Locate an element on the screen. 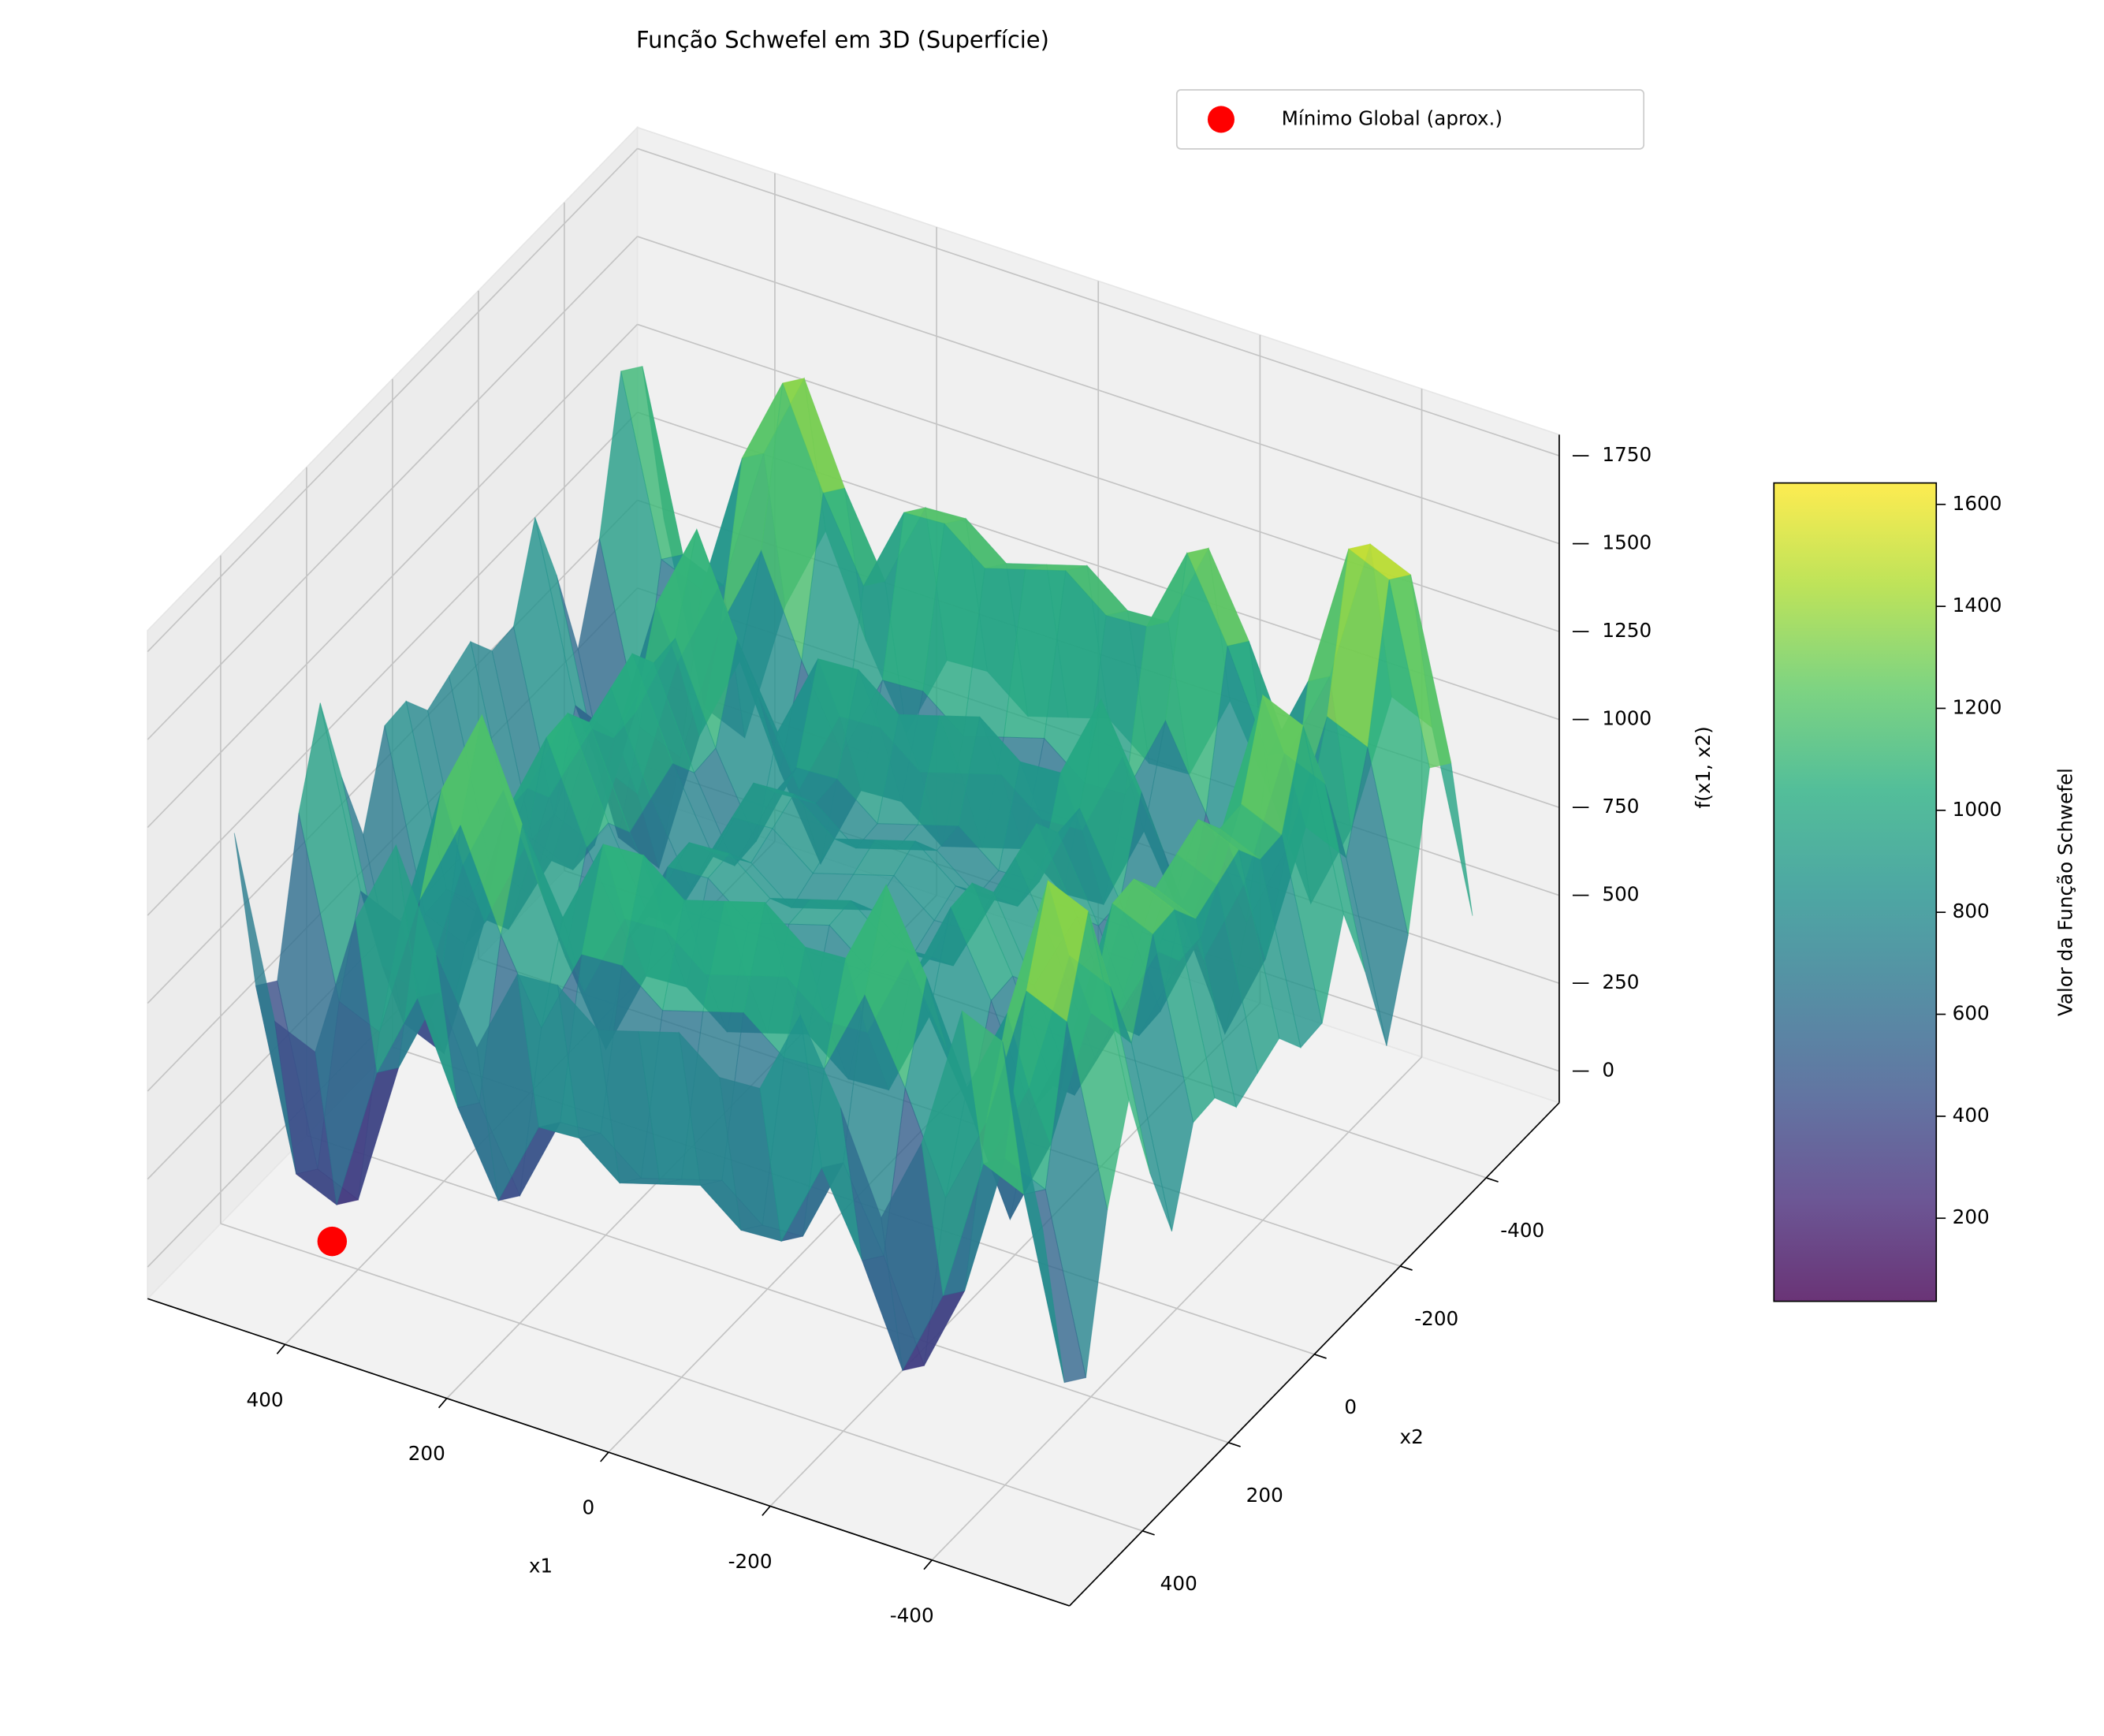  z-tick-label: 1500 is located at coordinates (1627, 542).